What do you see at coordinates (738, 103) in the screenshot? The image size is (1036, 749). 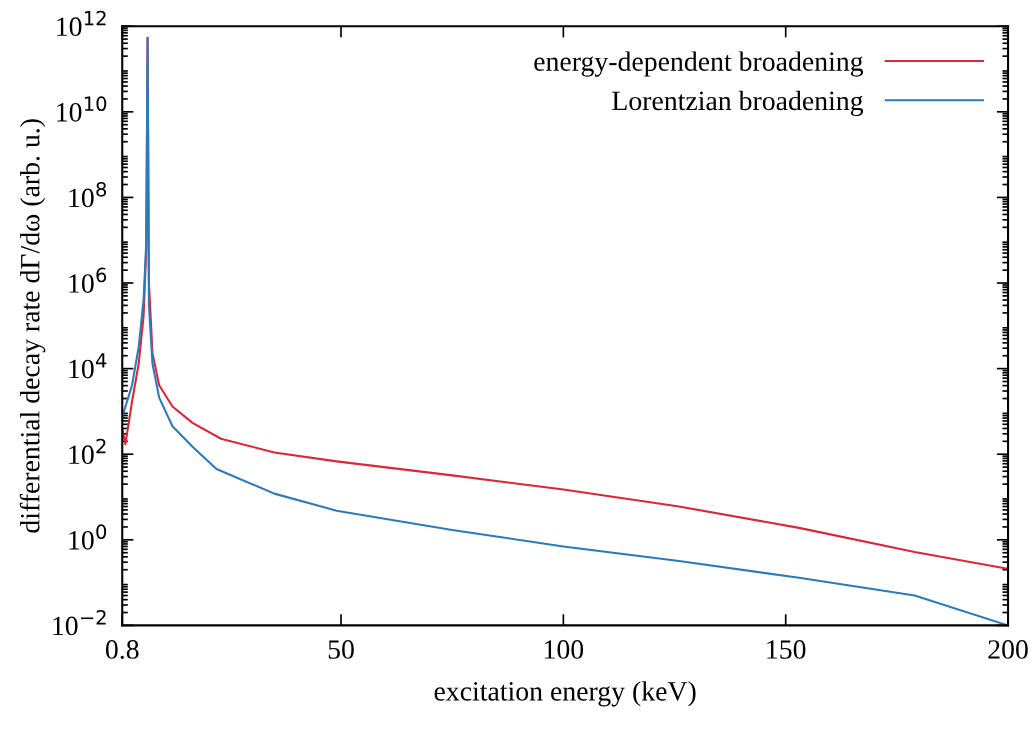 I see `legend-label: Lorentzian broadening` at bounding box center [738, 103].